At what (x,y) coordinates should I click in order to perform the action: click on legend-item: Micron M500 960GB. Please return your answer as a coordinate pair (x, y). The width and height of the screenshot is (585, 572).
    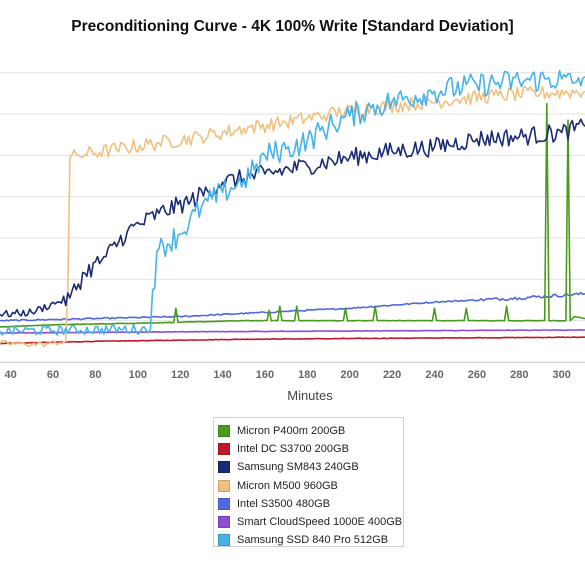
    Looking at the image, I should click on (310, 486).